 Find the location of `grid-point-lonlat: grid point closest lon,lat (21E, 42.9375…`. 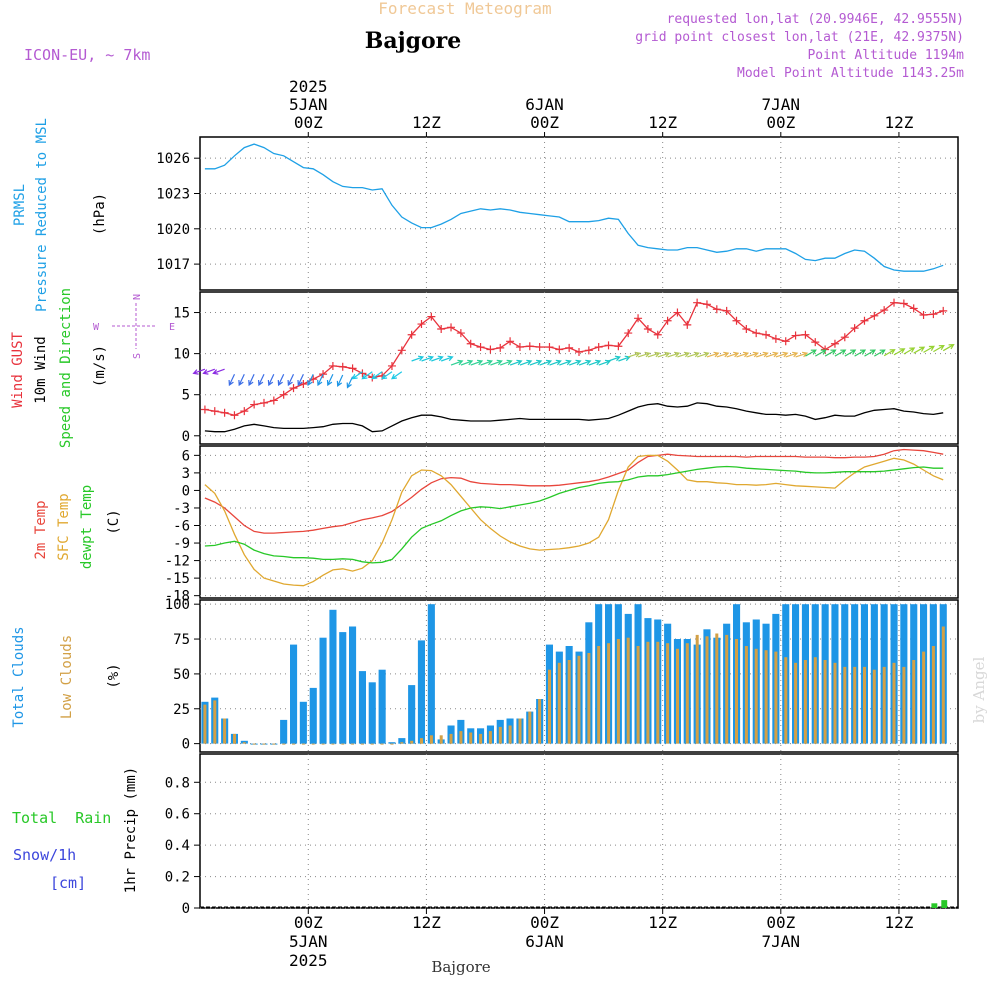

grid-point-lonlat: grid point closest lon,lat (21E, 42.9375… is located at coordinates (799, 37).